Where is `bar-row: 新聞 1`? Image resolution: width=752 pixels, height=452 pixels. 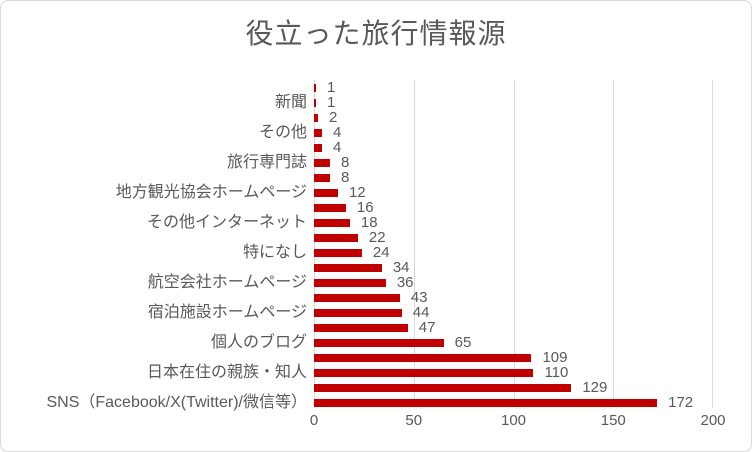 bar-row: 新聞 1 is located at coordinates (494, 102).